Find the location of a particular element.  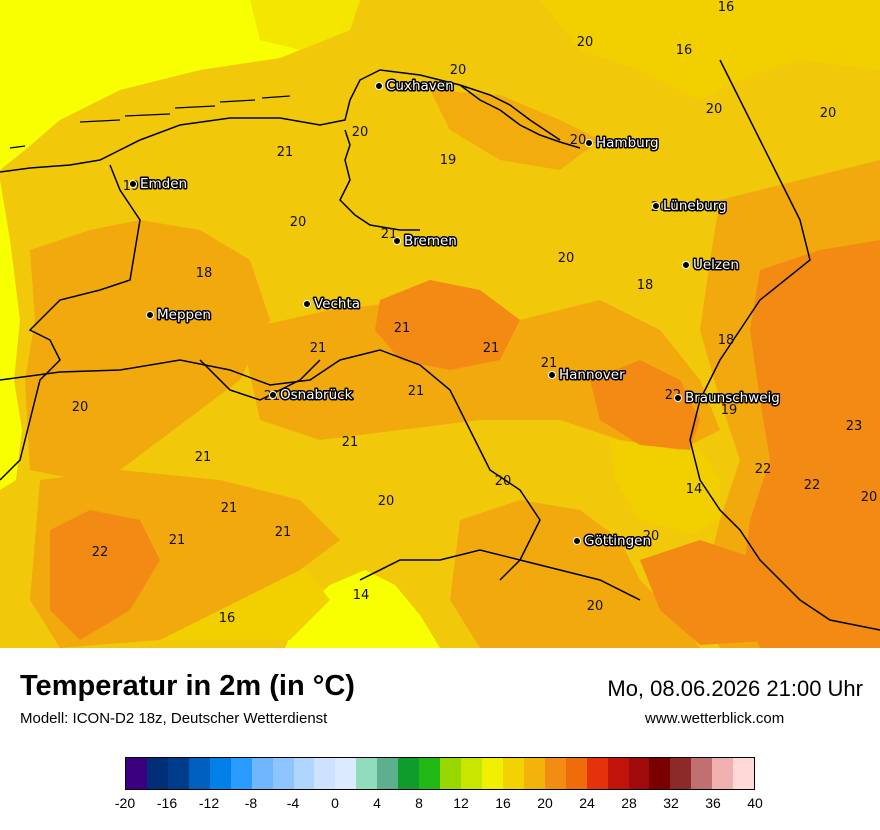

city-label: Emden is located at coordinates (164, 184).